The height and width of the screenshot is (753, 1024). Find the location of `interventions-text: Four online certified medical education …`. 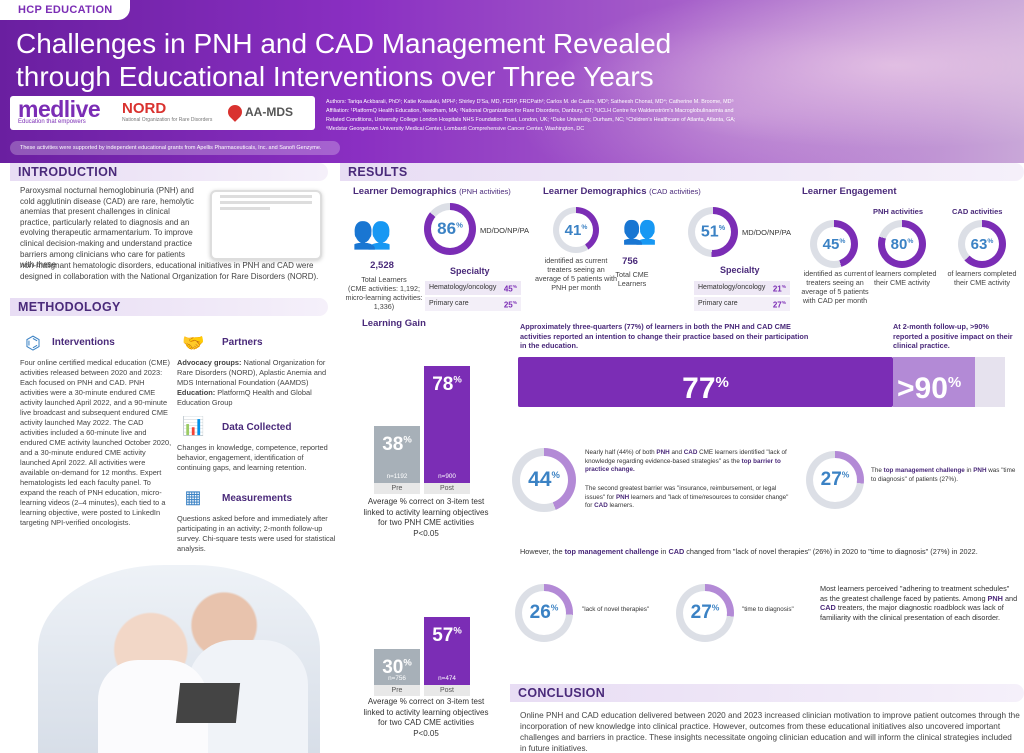

interventions-text: Four online certified medical education … is located at coordinates (96, 442).